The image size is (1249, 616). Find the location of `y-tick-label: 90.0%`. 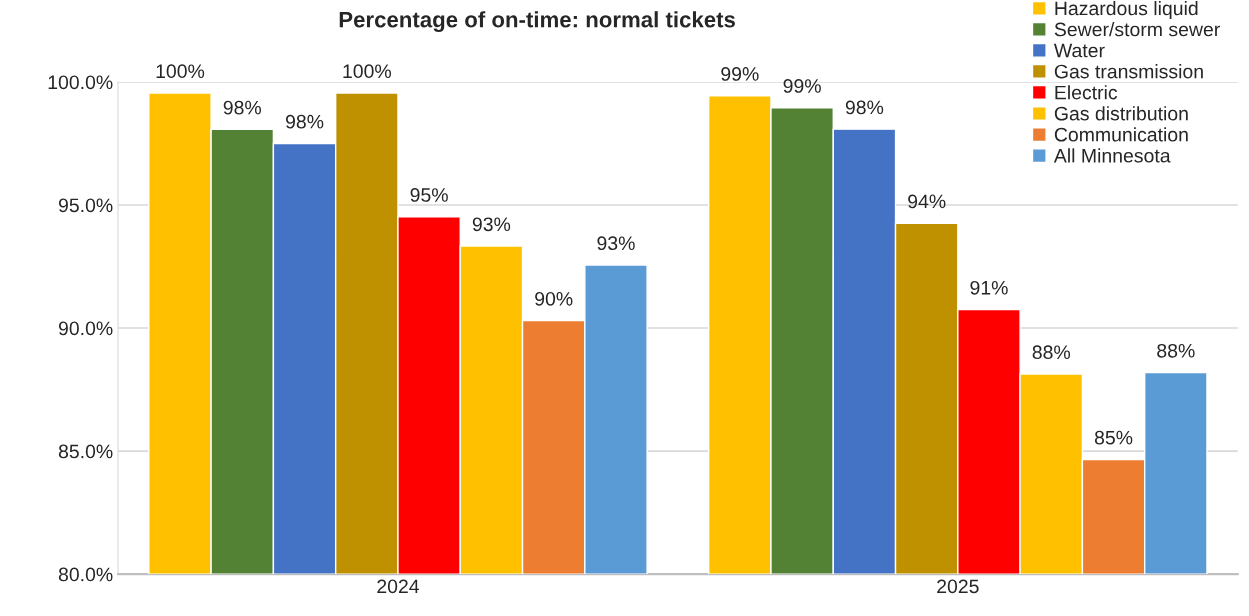

y-tick-label: 90.0% is located at coordinates (85, 328).